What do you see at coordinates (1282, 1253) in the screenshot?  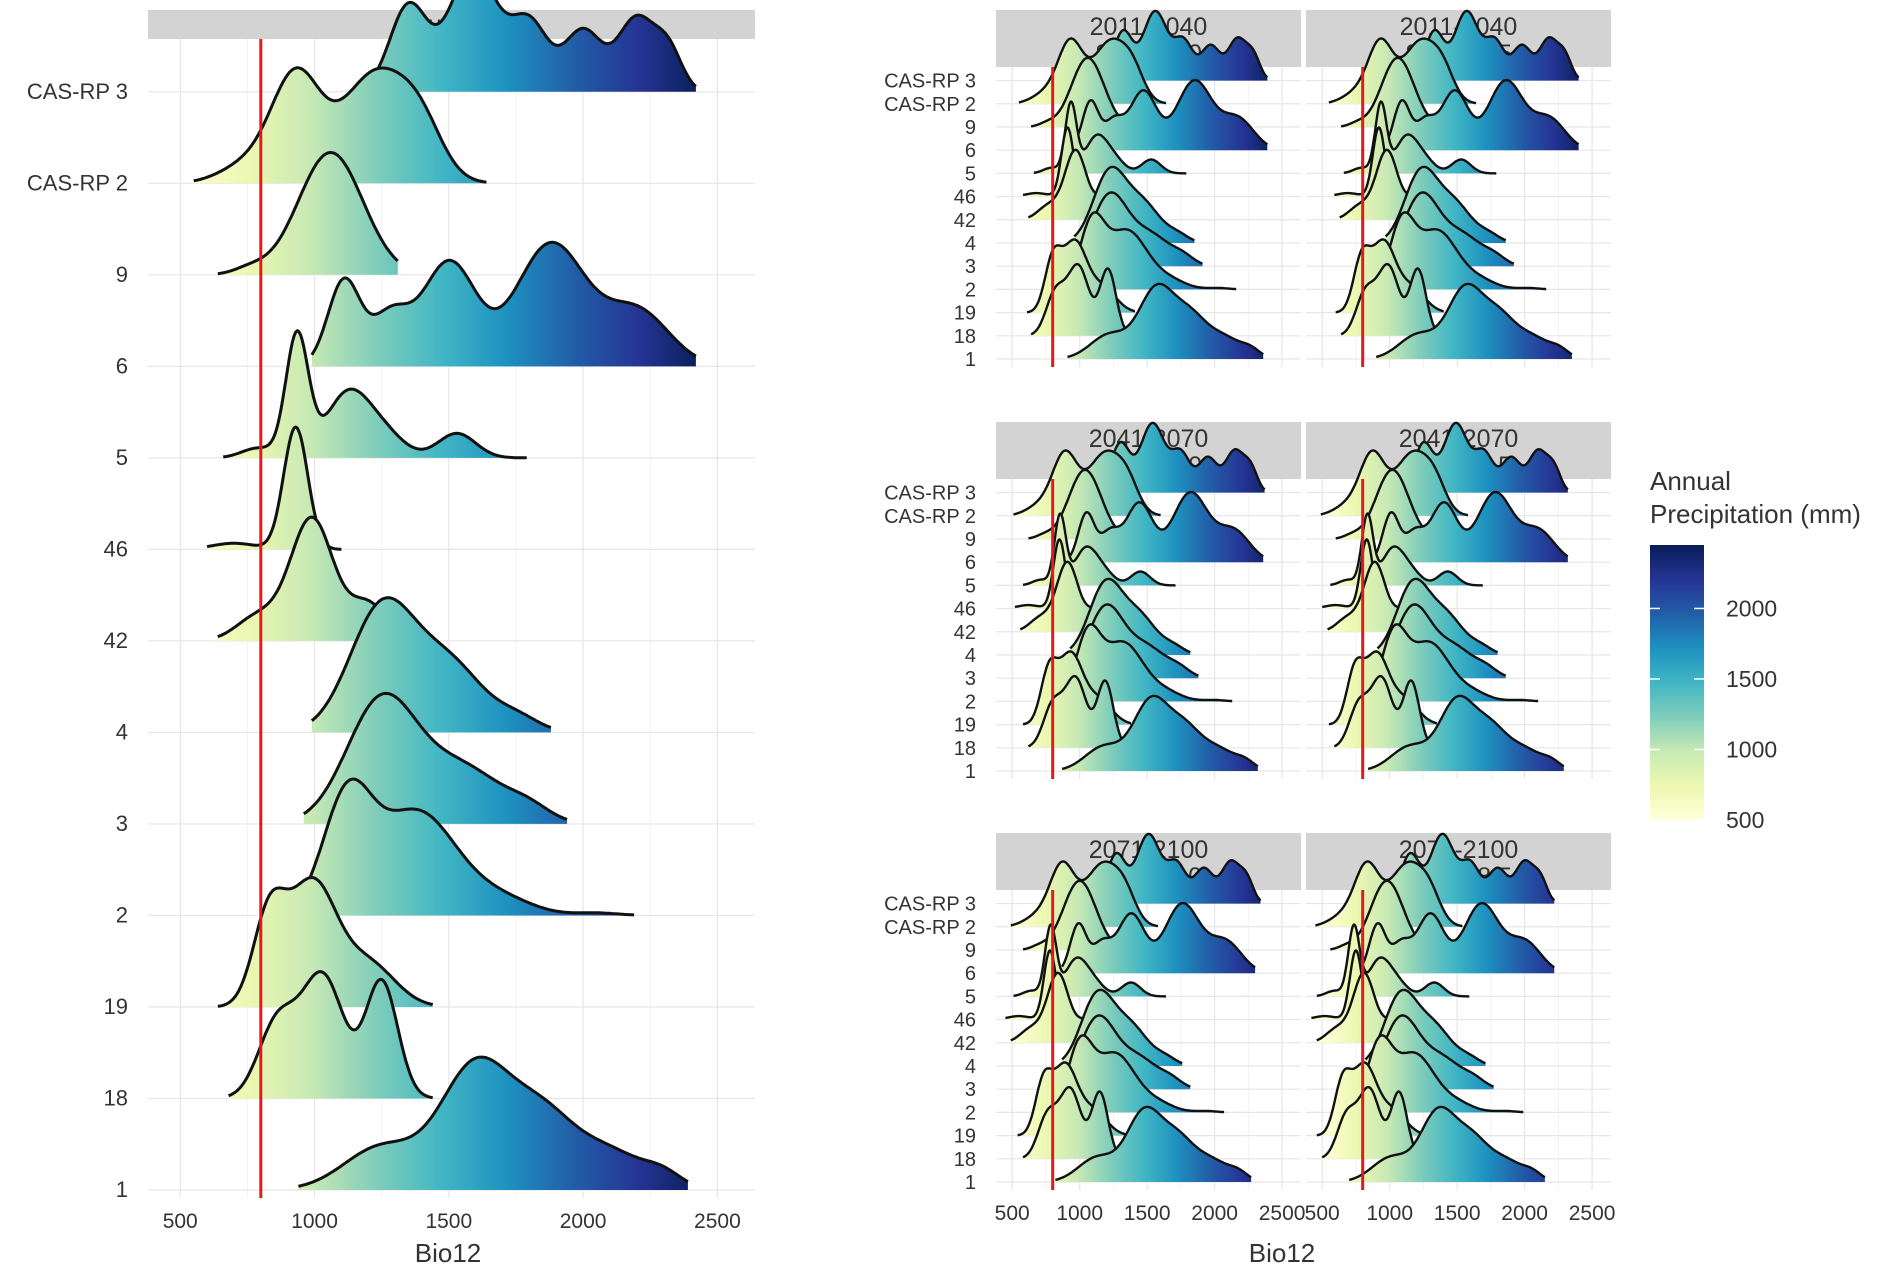 I see `x-axis-title-scenarios: Bio12` at bounding box center [1282, 1253].